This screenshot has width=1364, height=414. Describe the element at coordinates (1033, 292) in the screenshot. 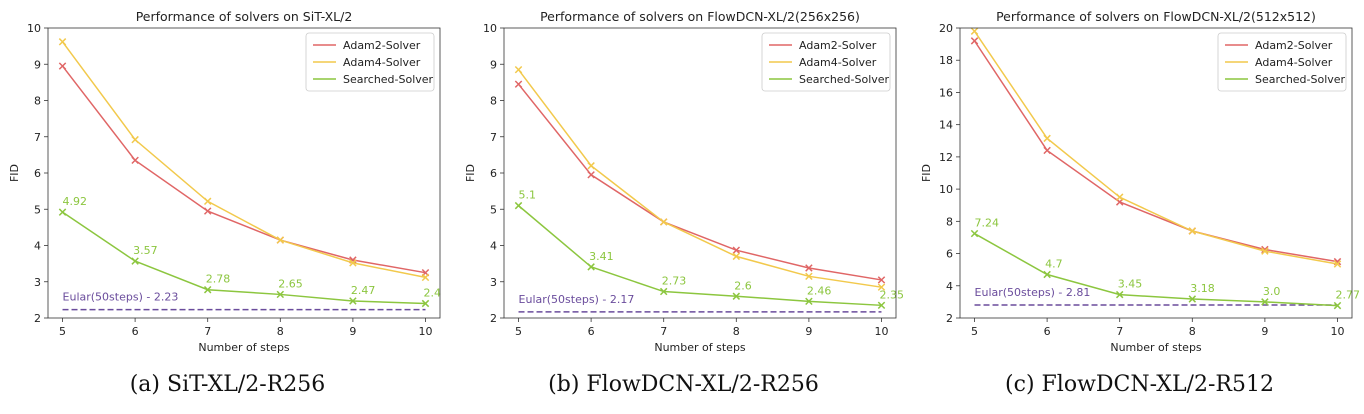

I see `euler-baseline-label: Eular(50steps) - 2.81` at that location.